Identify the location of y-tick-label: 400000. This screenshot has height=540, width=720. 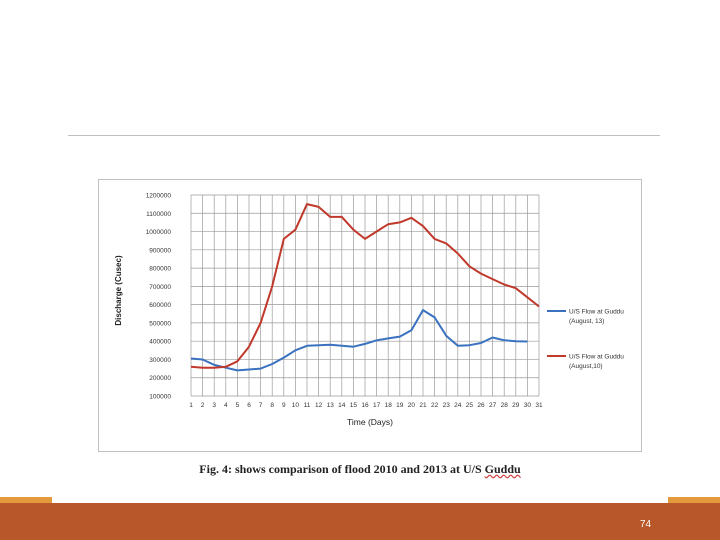
(160, 342).